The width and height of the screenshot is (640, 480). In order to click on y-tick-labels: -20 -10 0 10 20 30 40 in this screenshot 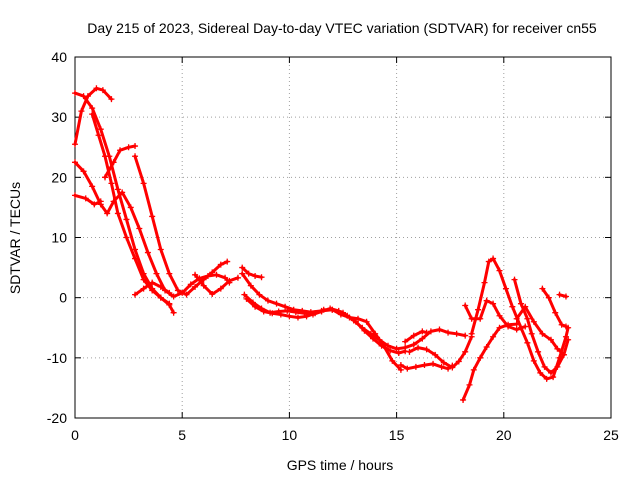, I will do `click(57, 237)`.